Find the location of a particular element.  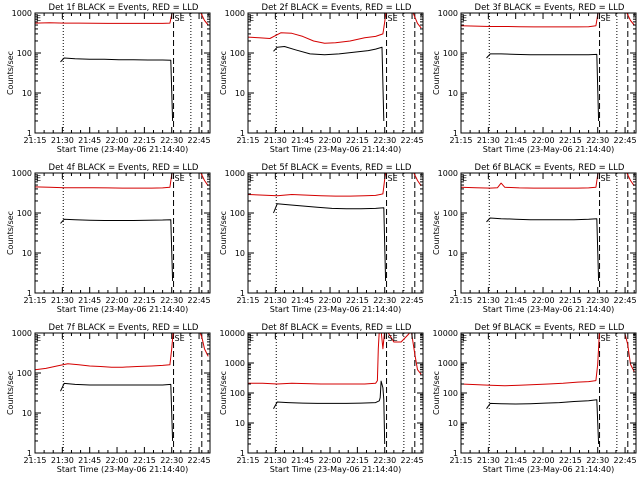

panel-title: Det 2f BLACK = Events, RED = LLD is located at coordinates (337, 8).